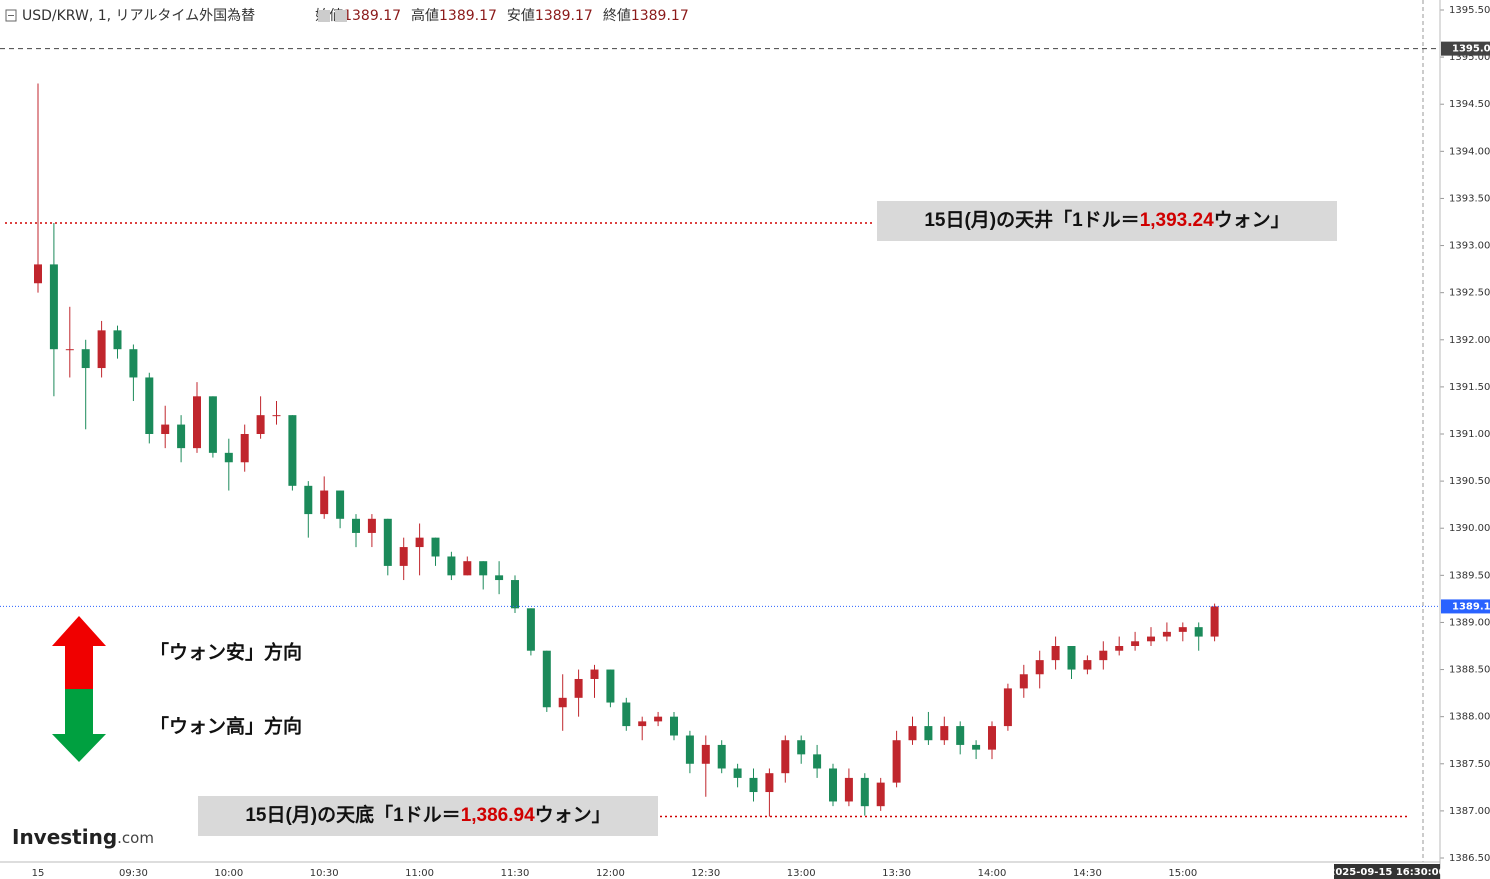 This screenshot has width=1490, height=879. What do you see at coordinates (896, 873) in the screenshot?
I see `x-tick-label: 13:30` at bounding box center [896, 873].